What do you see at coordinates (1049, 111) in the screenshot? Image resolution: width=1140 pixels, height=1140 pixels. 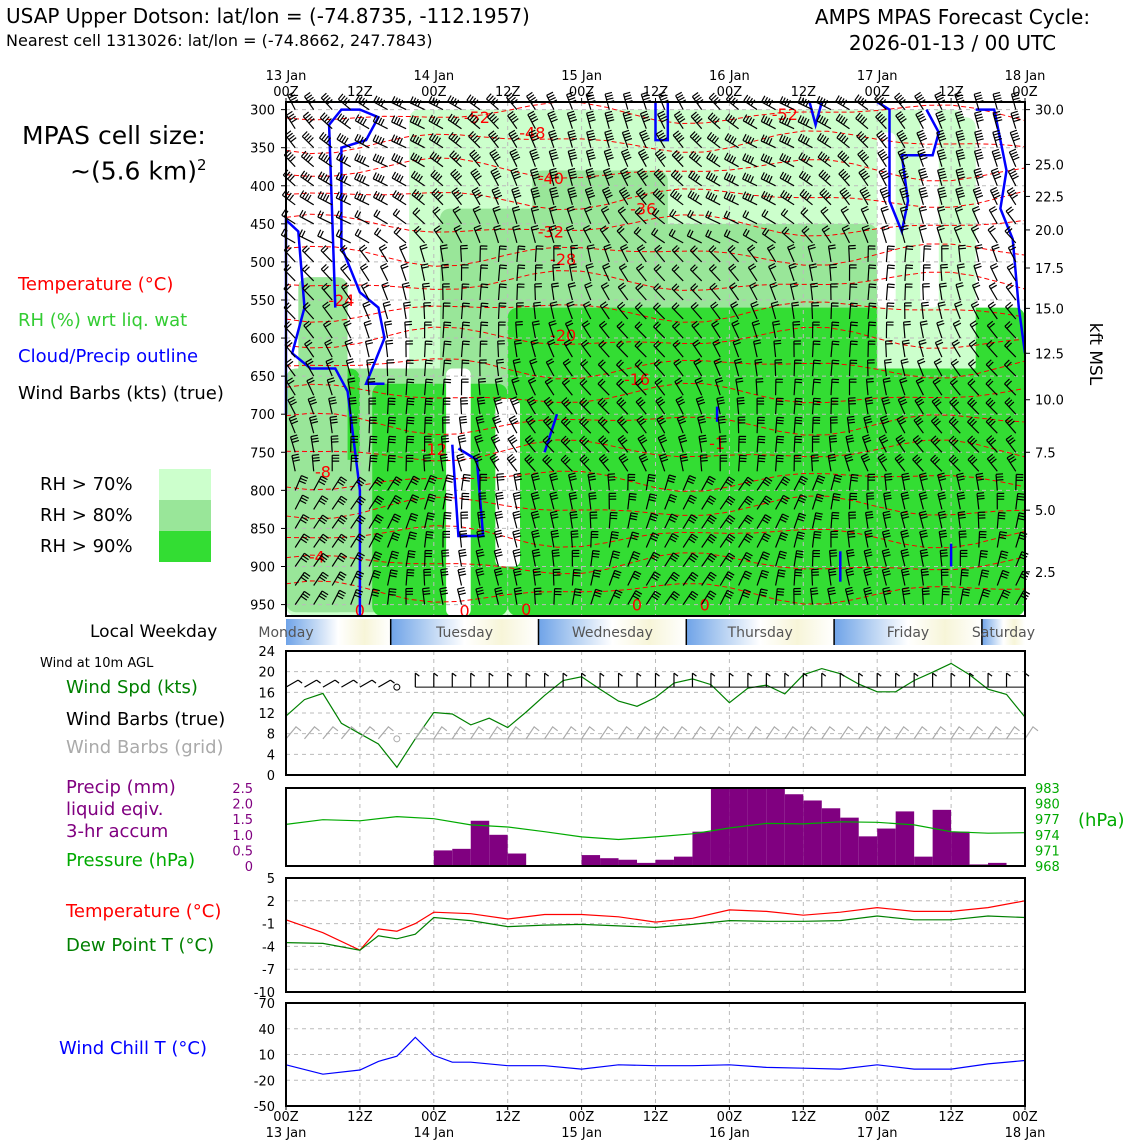 I see `kft-tick-label: 30.0` at bounding box center [1049, 111].